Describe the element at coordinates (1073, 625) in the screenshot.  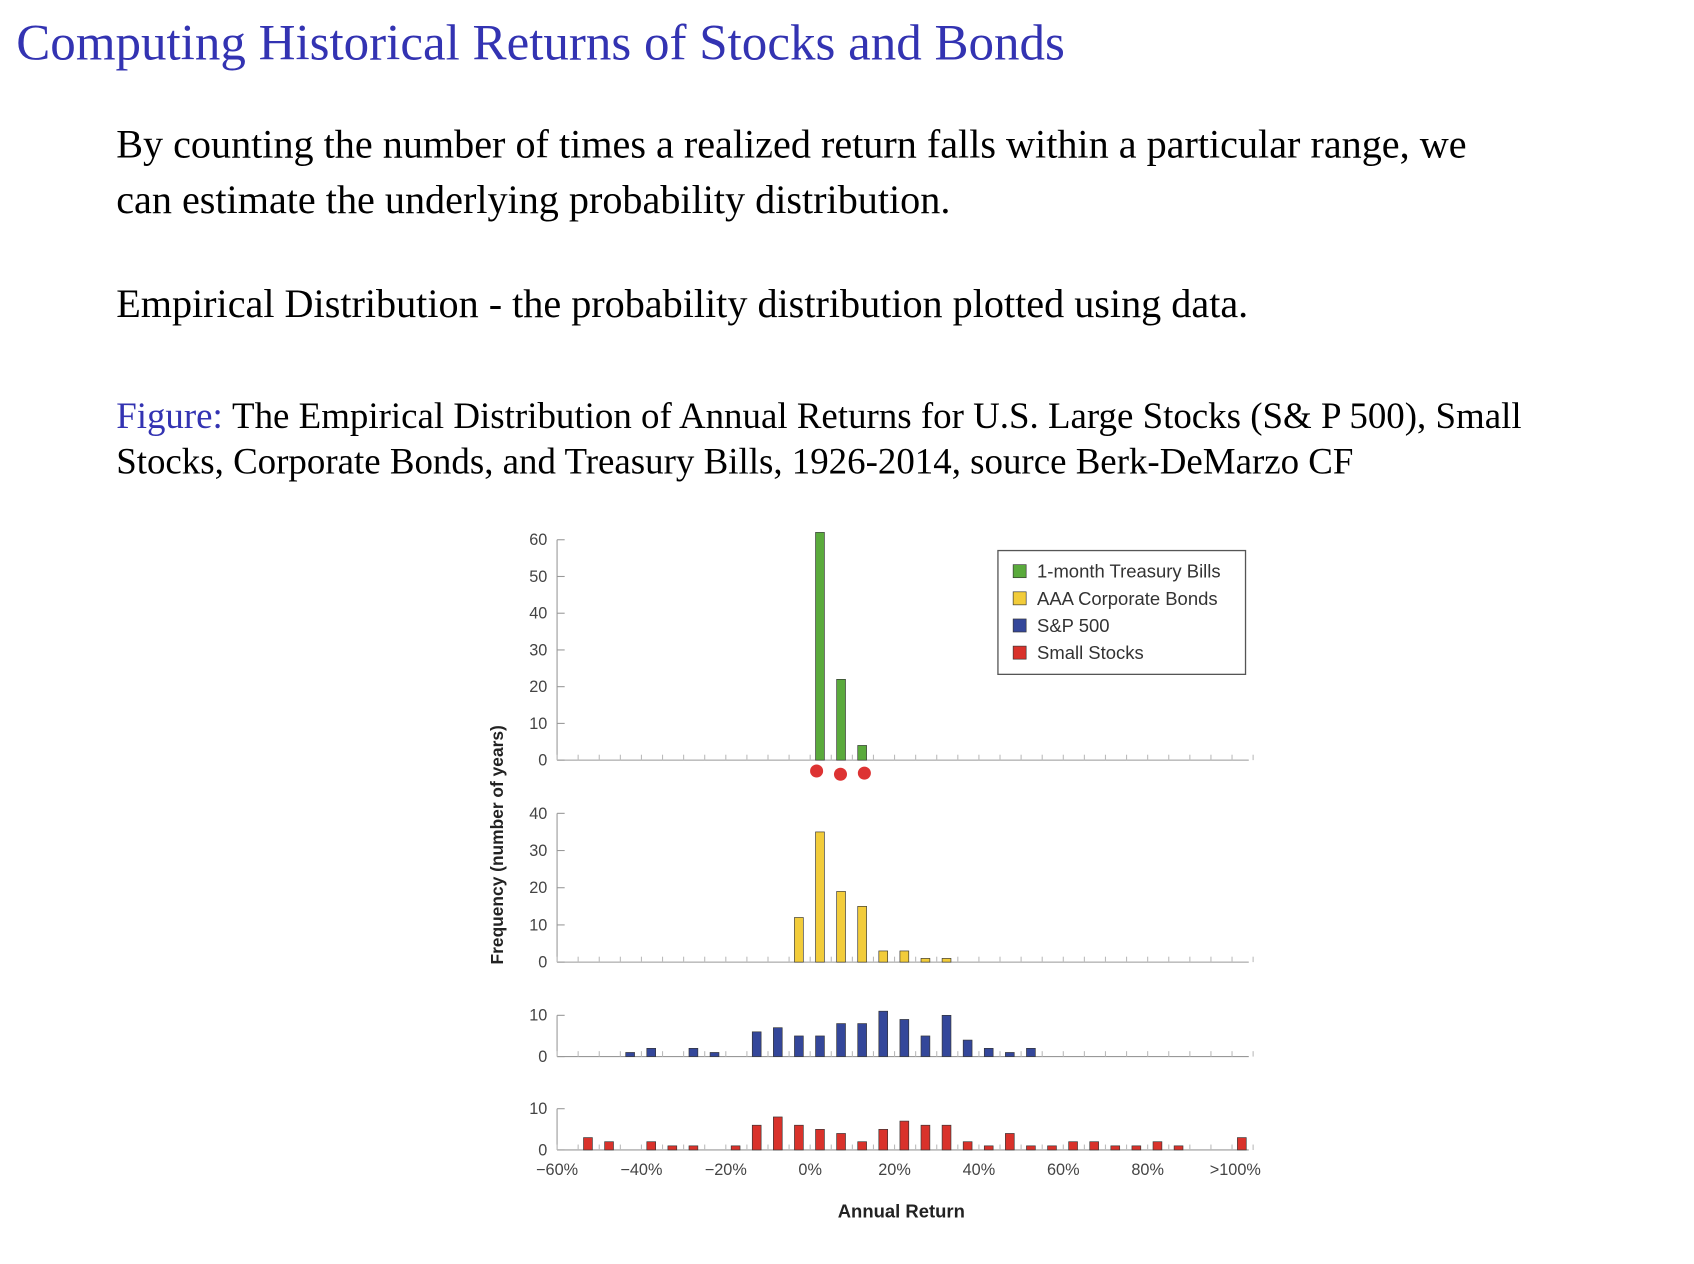
I see `legend-label: S&P 500` at that location.